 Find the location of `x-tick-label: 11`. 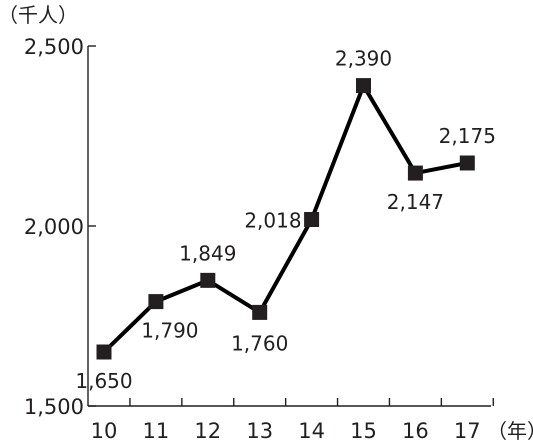

x-tick-label: 11 is located at coordinates (156, 431).